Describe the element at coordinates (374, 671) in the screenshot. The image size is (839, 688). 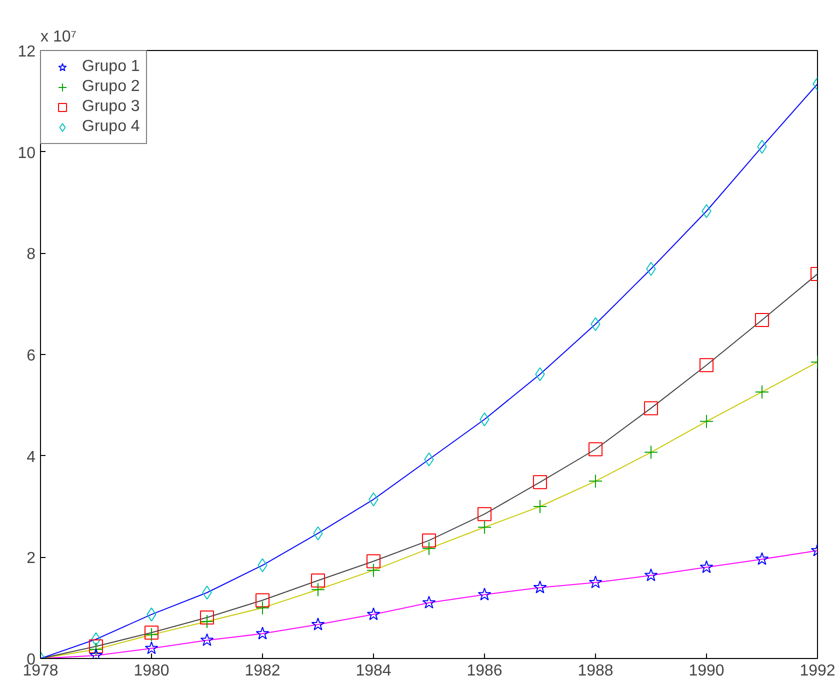
I see `x-tick-label: 1984` at that location.